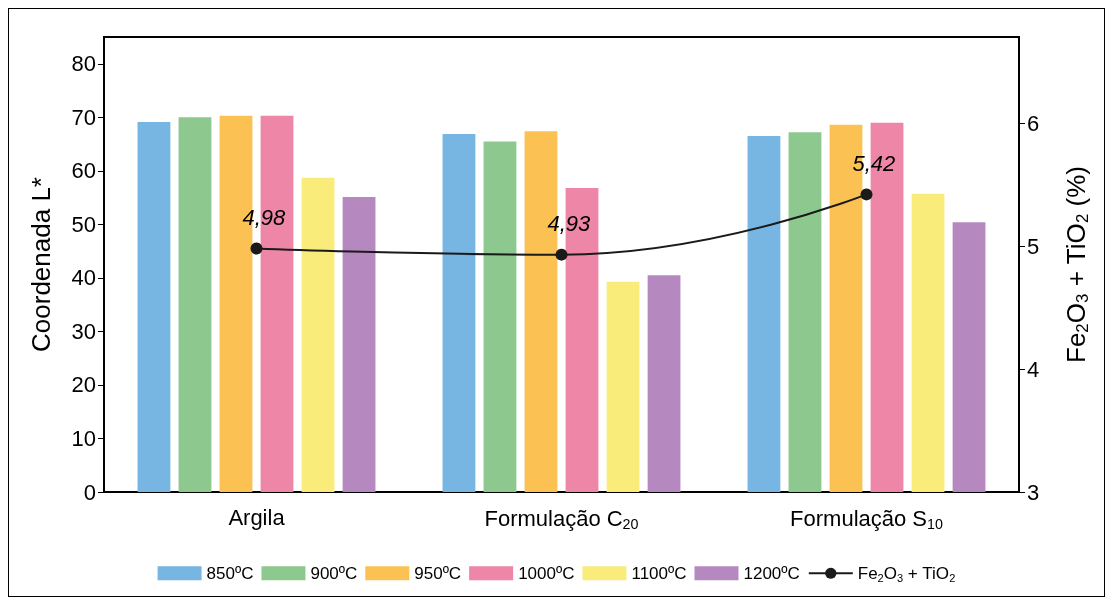  Describe the element at coordinates (83, 331) in the screenshot. I see `y-tick-label: 30` at that location.